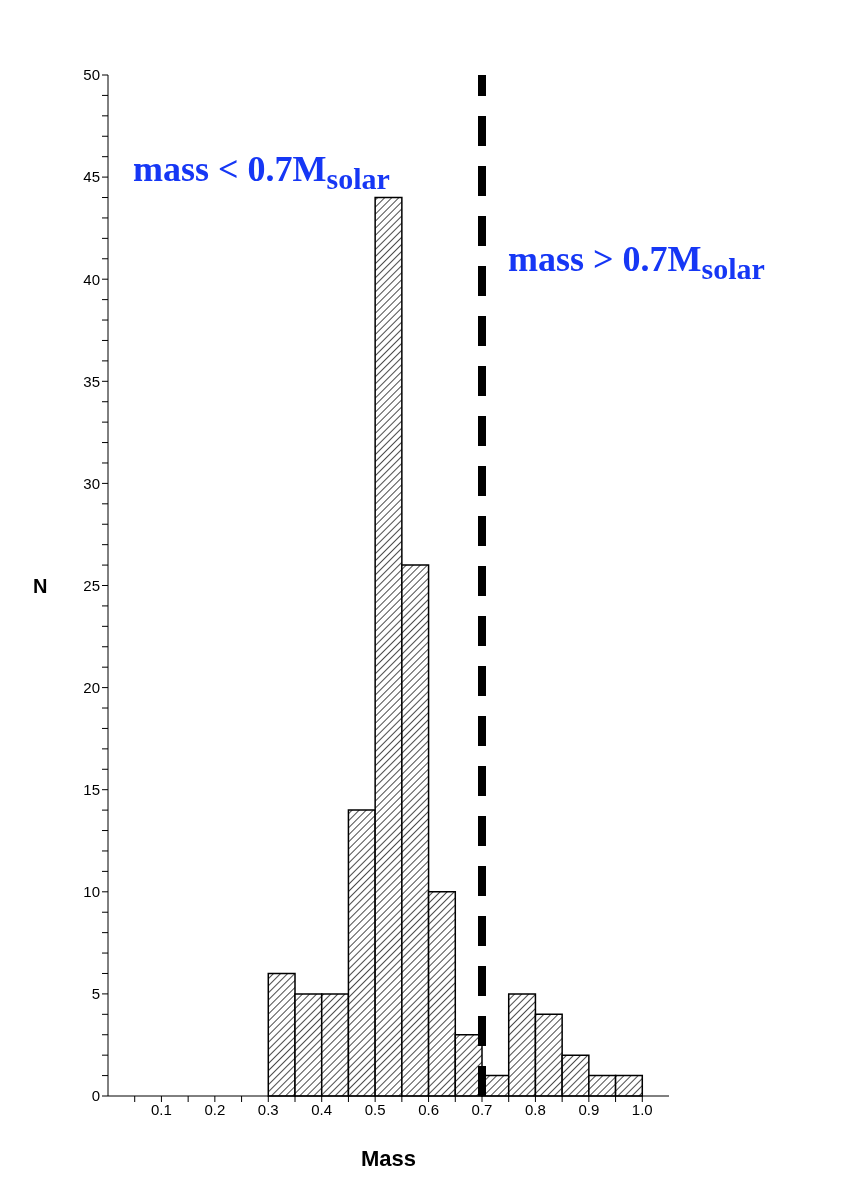 The height and width of the screenshot is (1184, 867). I want to click on annotation: mass > 0.7M$_{solar}$, so click(636, 262).